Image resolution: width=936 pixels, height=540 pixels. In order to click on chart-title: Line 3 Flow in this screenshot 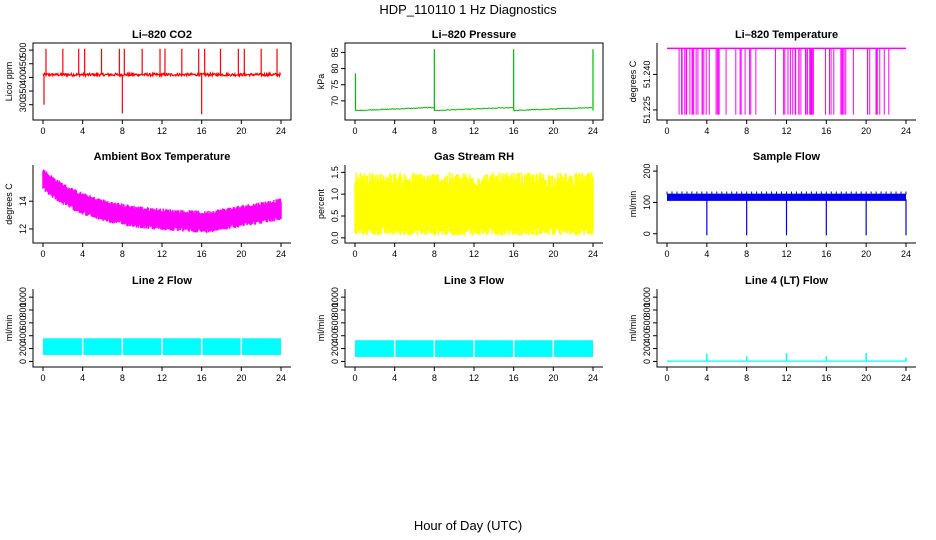, I will do `click(474, 281)`.